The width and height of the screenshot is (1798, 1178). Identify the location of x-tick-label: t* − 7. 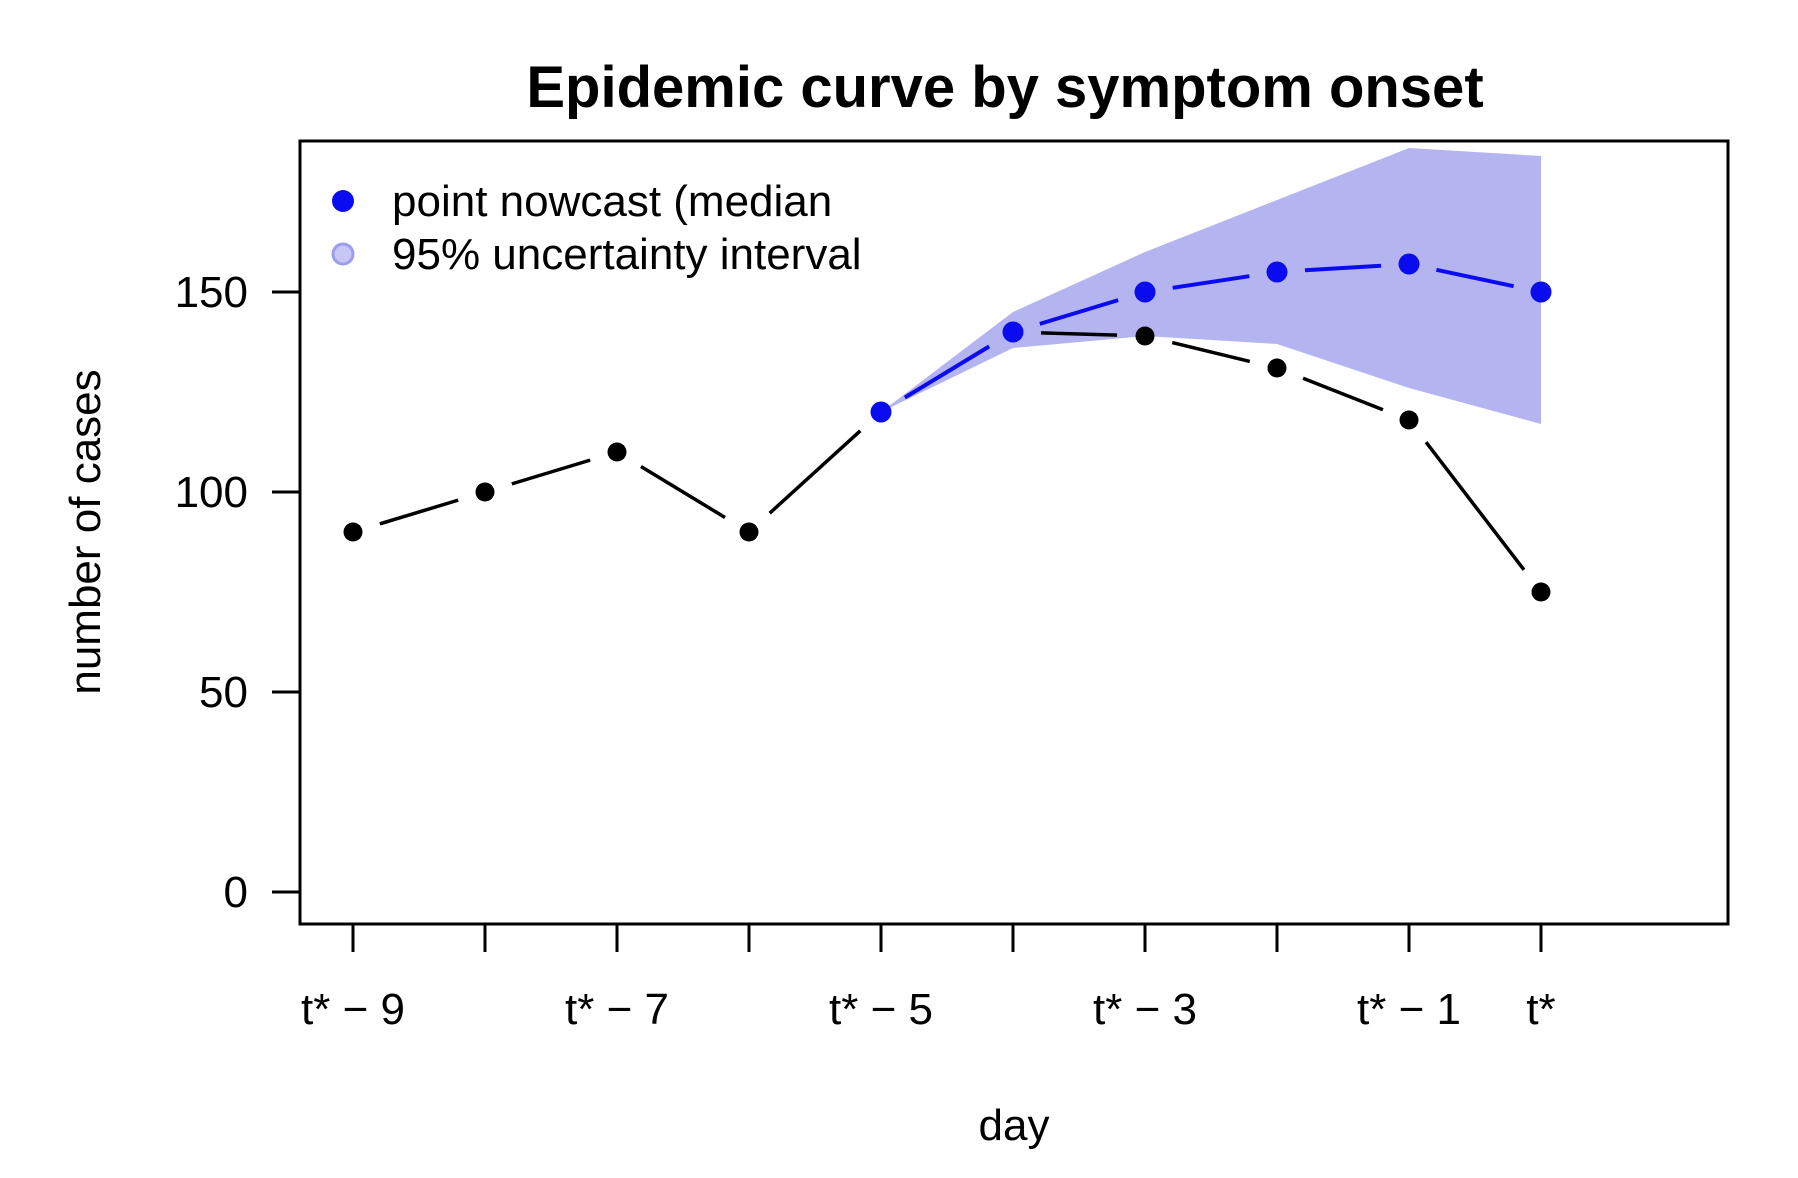
(617, 1009).